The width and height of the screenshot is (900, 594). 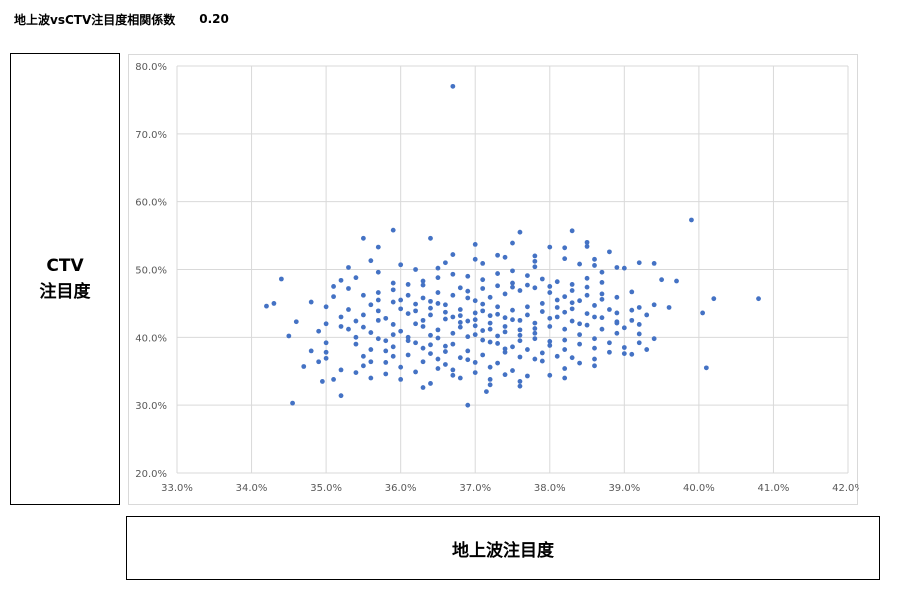 What do you see at coordinates (845, 488) in the screenshot?
I see `x-tick-label: 42.0%` at bounding box center [845, 488].